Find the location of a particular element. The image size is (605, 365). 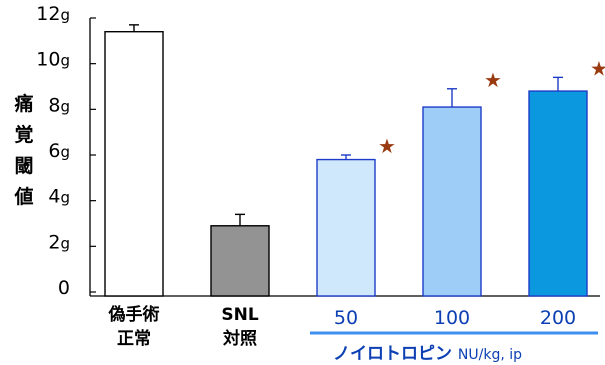

y-ticks: 0 2g 4g 6g 8g 10g 12g is located at coordinates (66, 151).